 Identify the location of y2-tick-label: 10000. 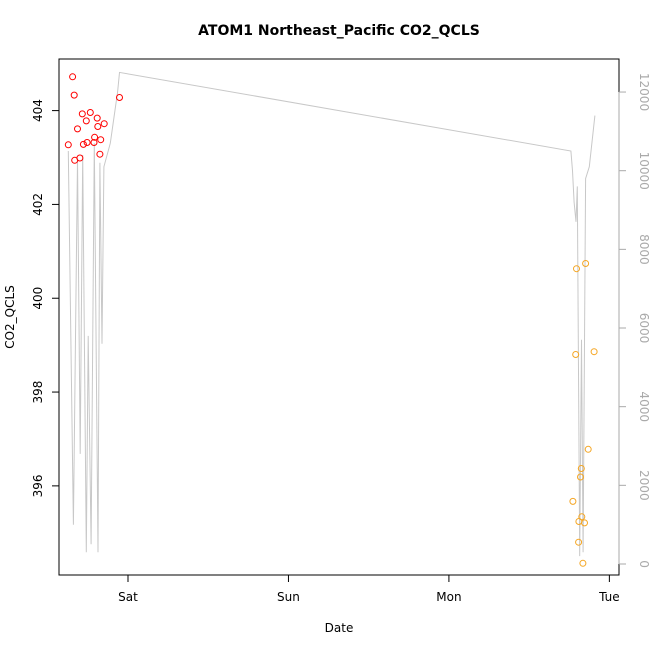
(643, 171).